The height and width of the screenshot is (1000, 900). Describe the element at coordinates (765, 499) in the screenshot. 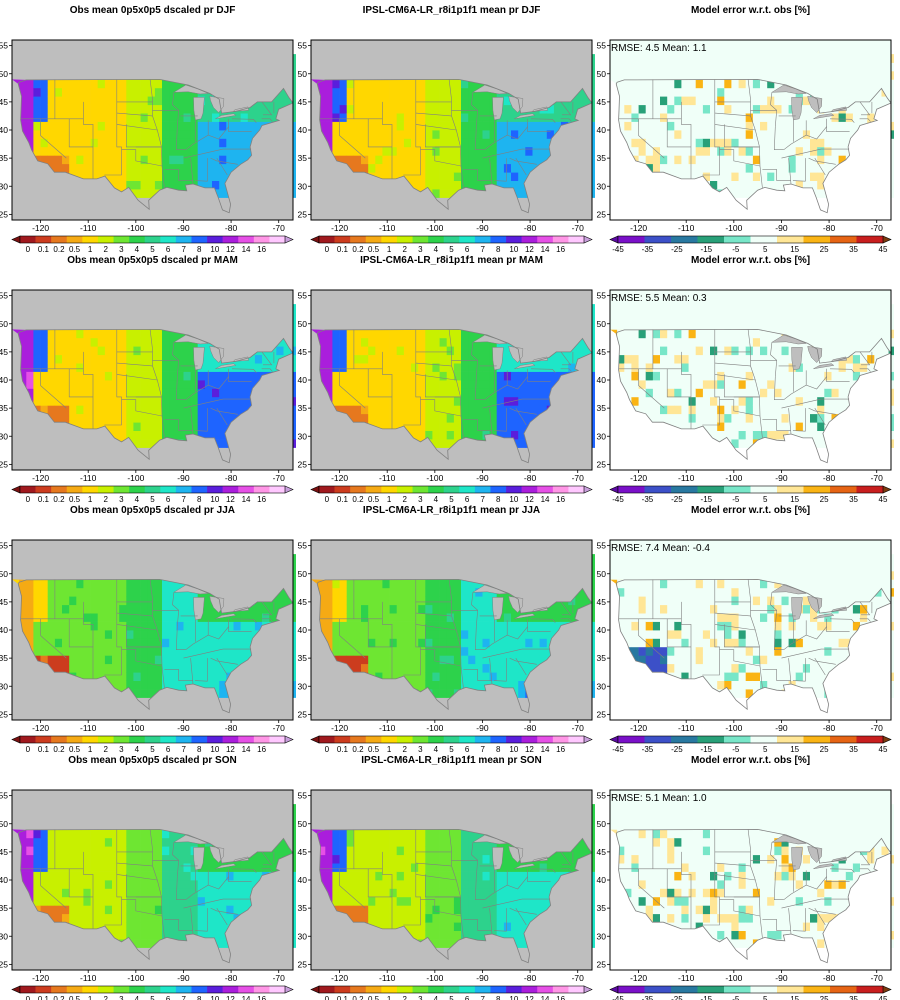

I see `colorbar-label: 5` at that location.